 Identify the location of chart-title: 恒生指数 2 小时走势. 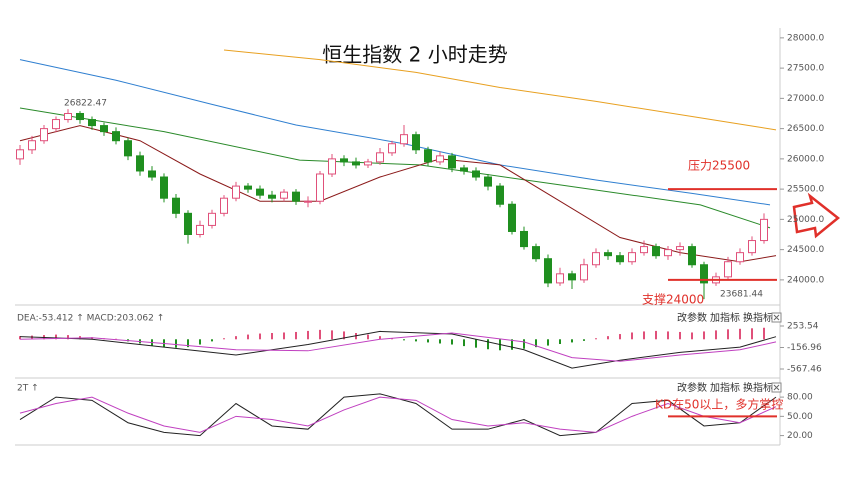
(414, 55).